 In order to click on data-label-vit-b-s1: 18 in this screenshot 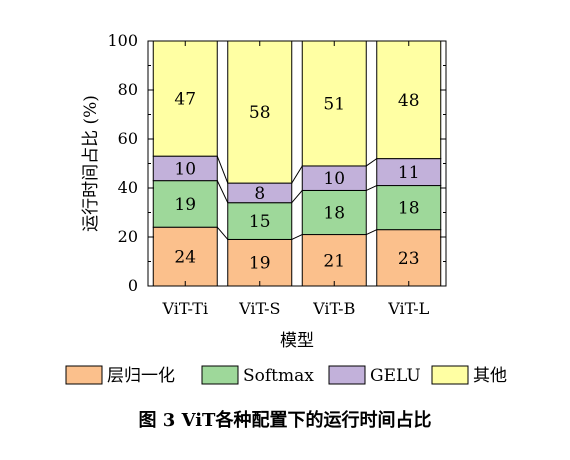, I will do `click(334, 214)`.